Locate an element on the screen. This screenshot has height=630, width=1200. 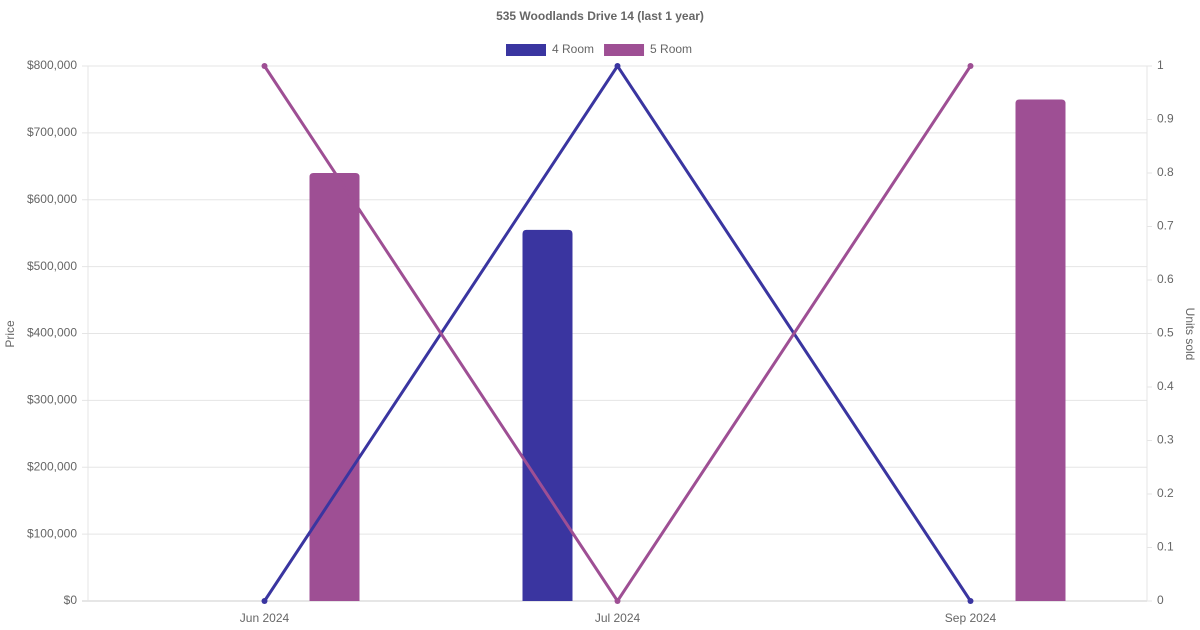
y2-tick-label: 0.7 is located at coordinates (1165, 226).